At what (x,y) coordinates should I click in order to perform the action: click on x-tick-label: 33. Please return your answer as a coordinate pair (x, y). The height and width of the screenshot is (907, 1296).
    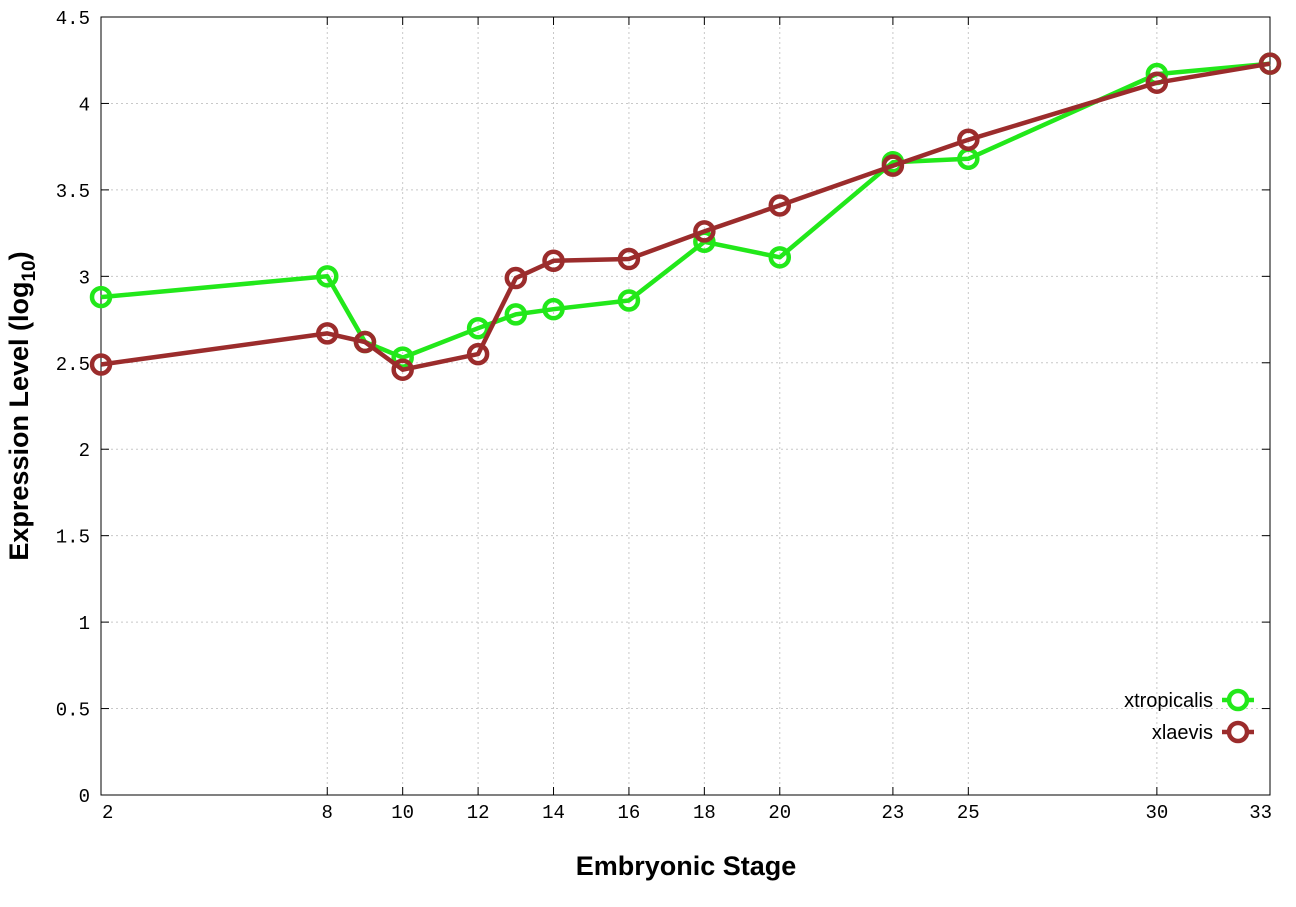
    Looking at the image, I should click on (1260, 813).